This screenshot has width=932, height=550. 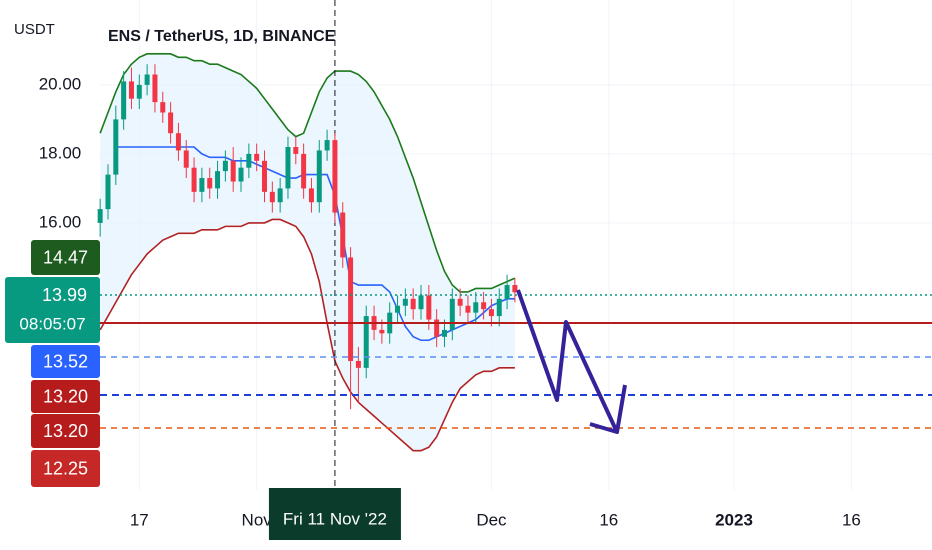 I want to click on crosshair-tag, so click(x=334, y=514).